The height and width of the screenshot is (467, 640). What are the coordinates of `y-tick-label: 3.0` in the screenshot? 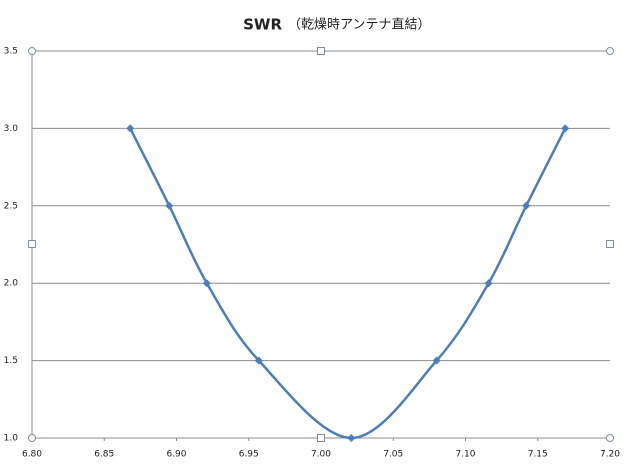 It's located at (11, 129).